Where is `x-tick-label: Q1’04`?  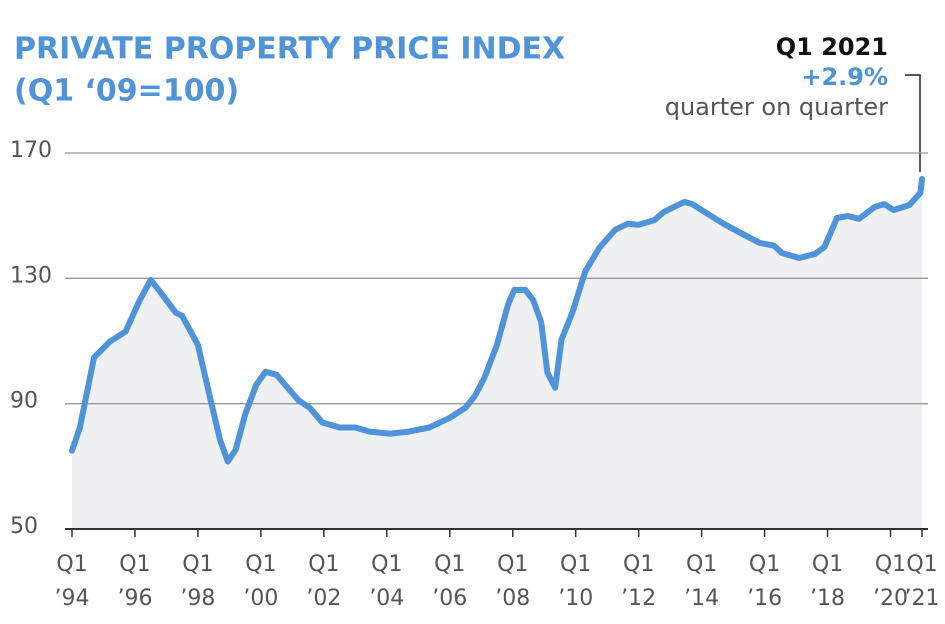
x-tick-label: Q1’04 is located at coordinates (386, 581).